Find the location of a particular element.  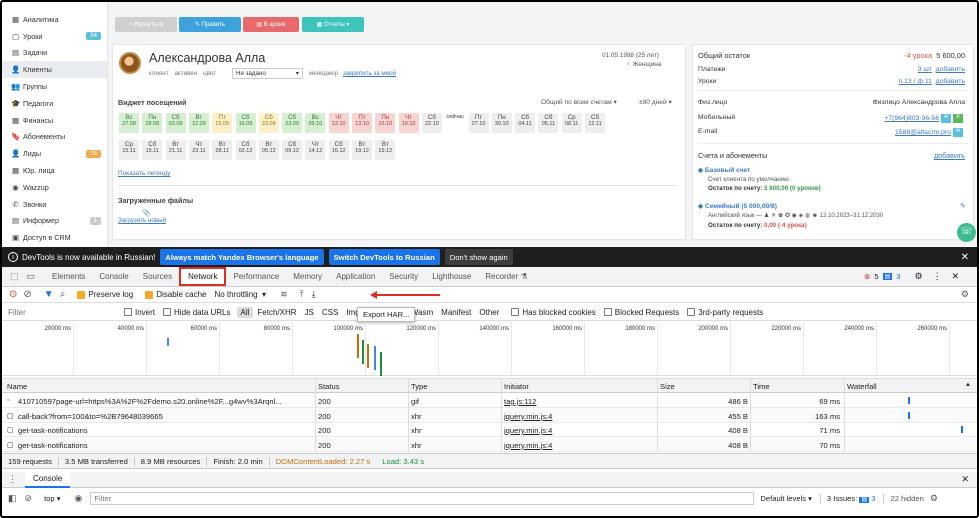

visit-cell: Вс 09.10 is located at coordinates (315, 123).